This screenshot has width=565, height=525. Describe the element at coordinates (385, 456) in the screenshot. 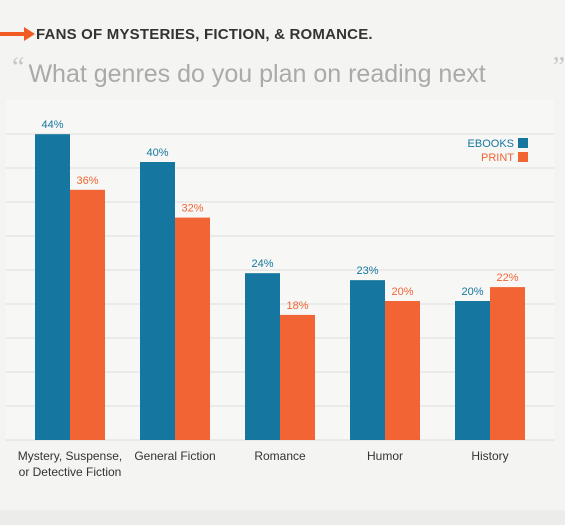

I see `category-label: Humor` at that location.